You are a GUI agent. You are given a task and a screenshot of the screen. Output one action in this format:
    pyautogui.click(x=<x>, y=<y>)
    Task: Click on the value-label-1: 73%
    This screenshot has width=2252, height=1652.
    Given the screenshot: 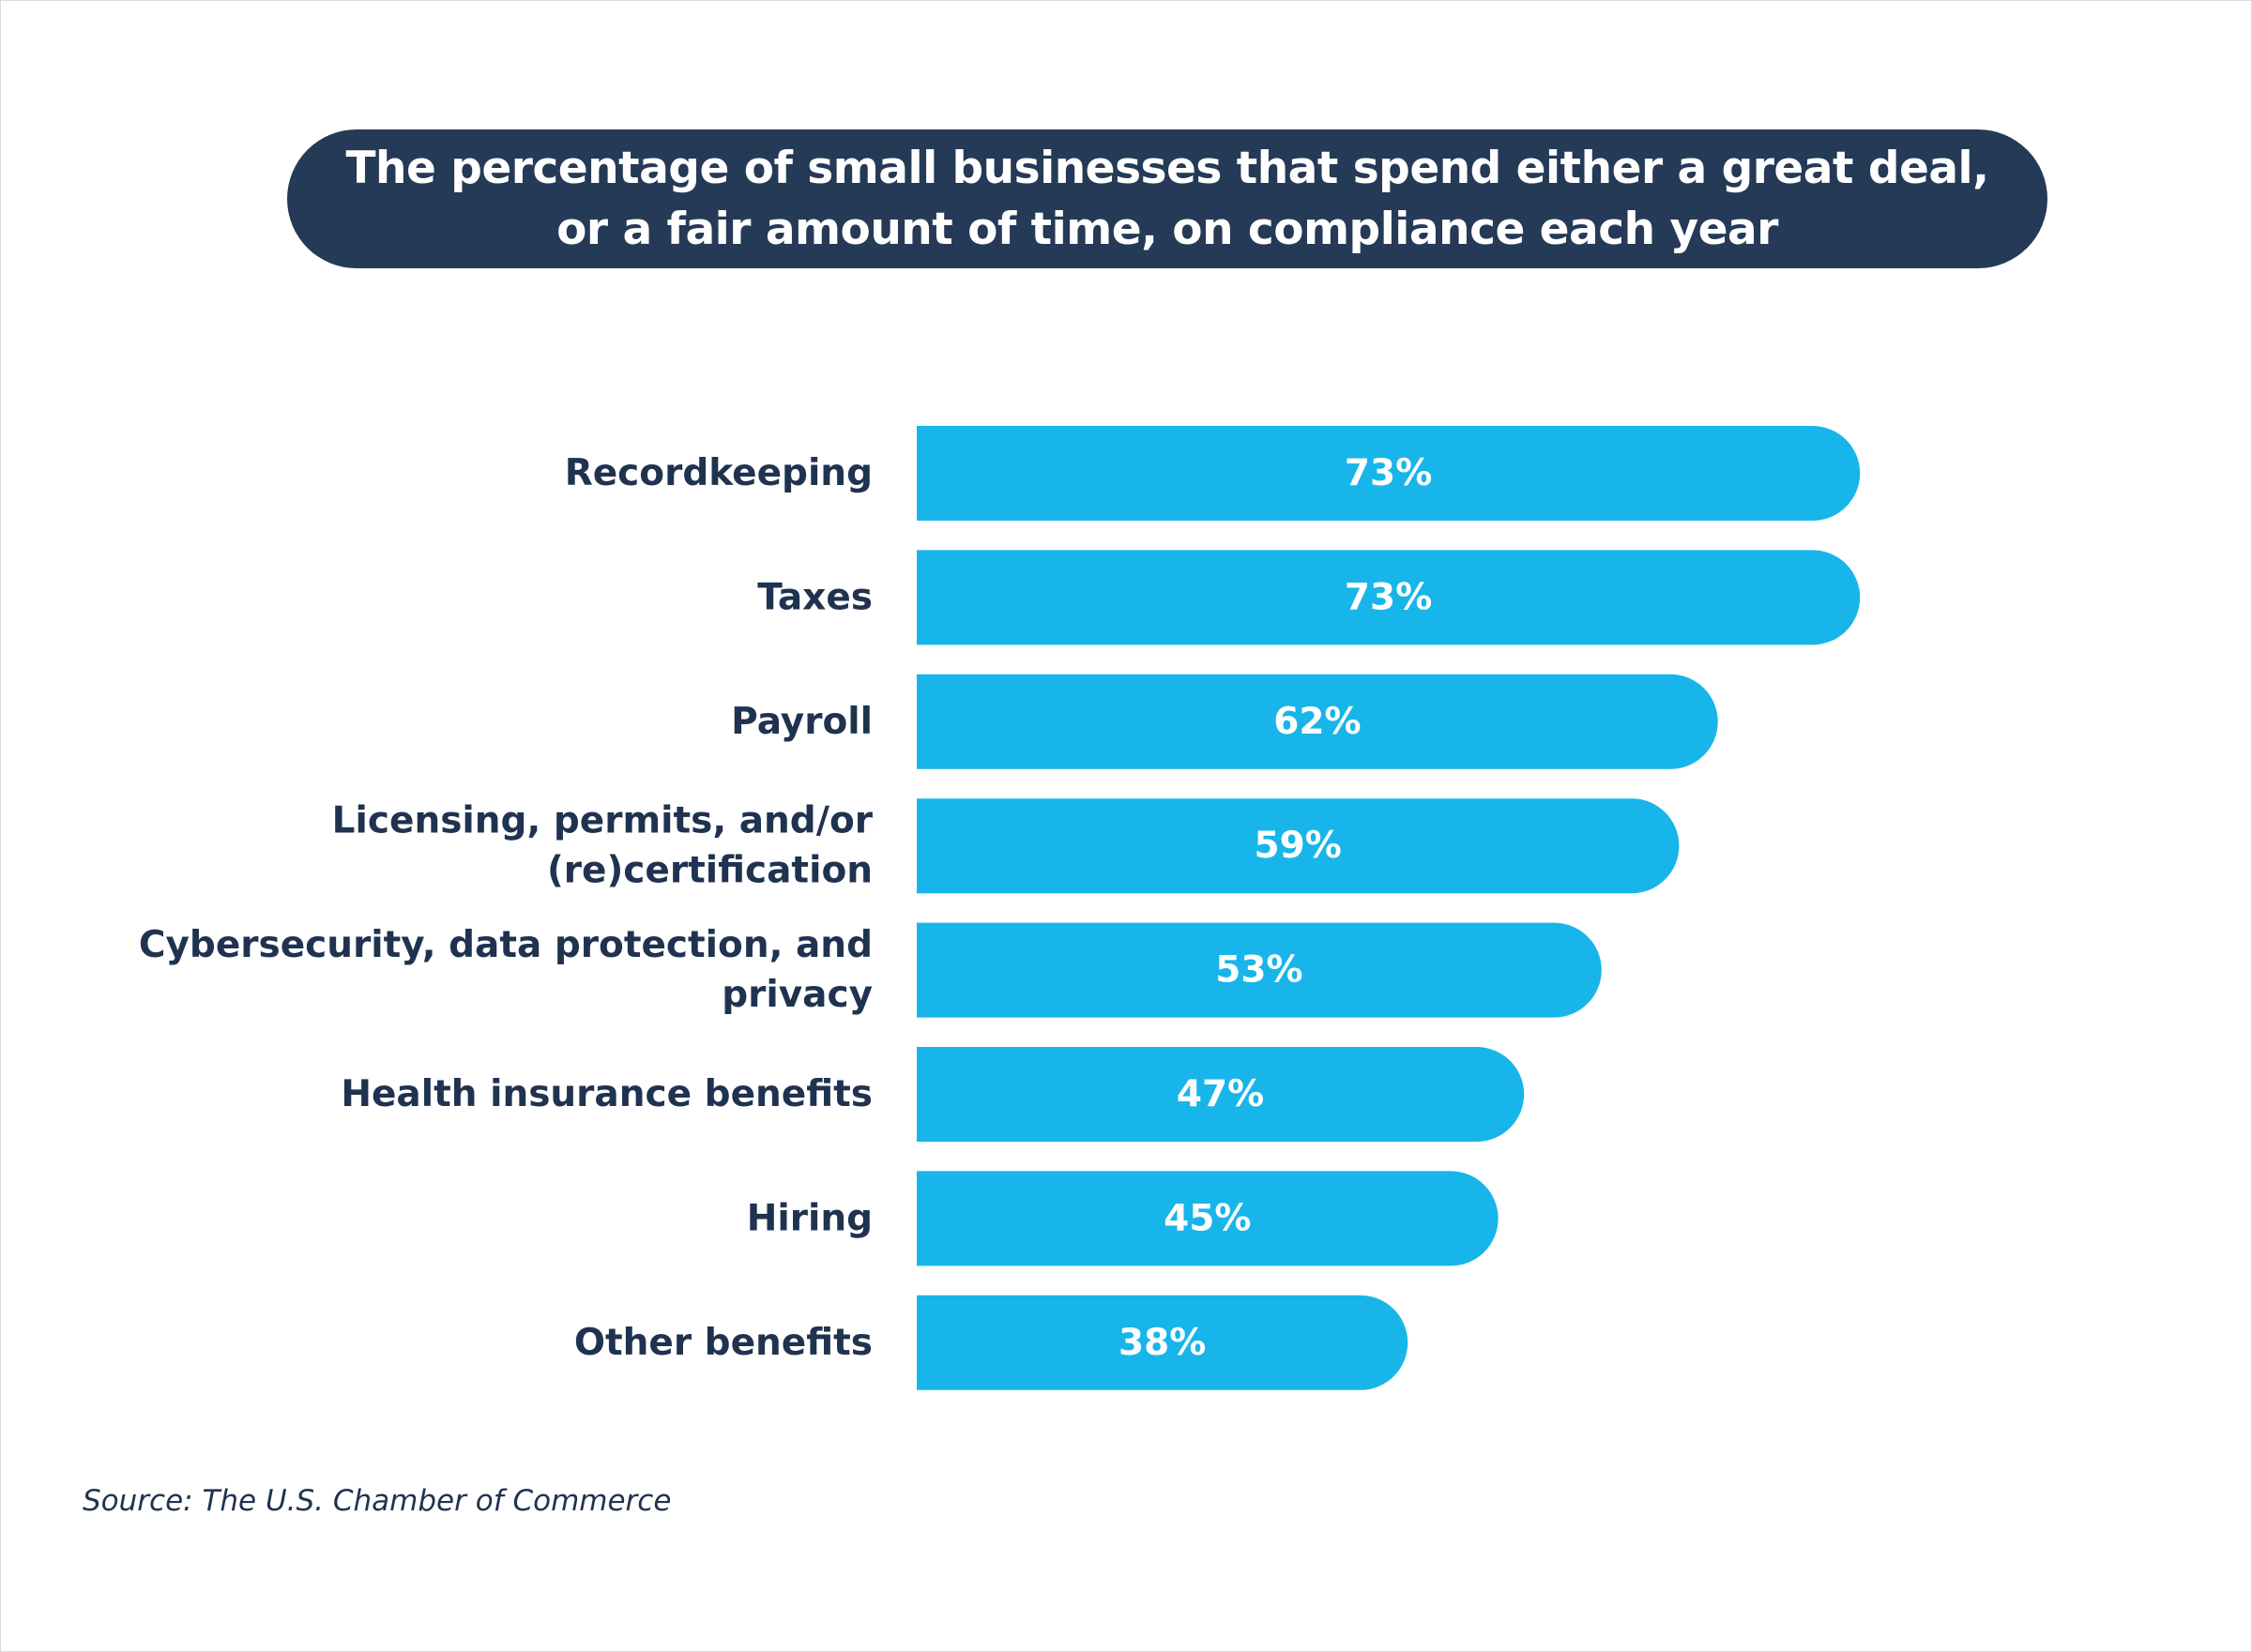 What is the action you would take?
    pyautogui.click(x=1389, y=473)
    